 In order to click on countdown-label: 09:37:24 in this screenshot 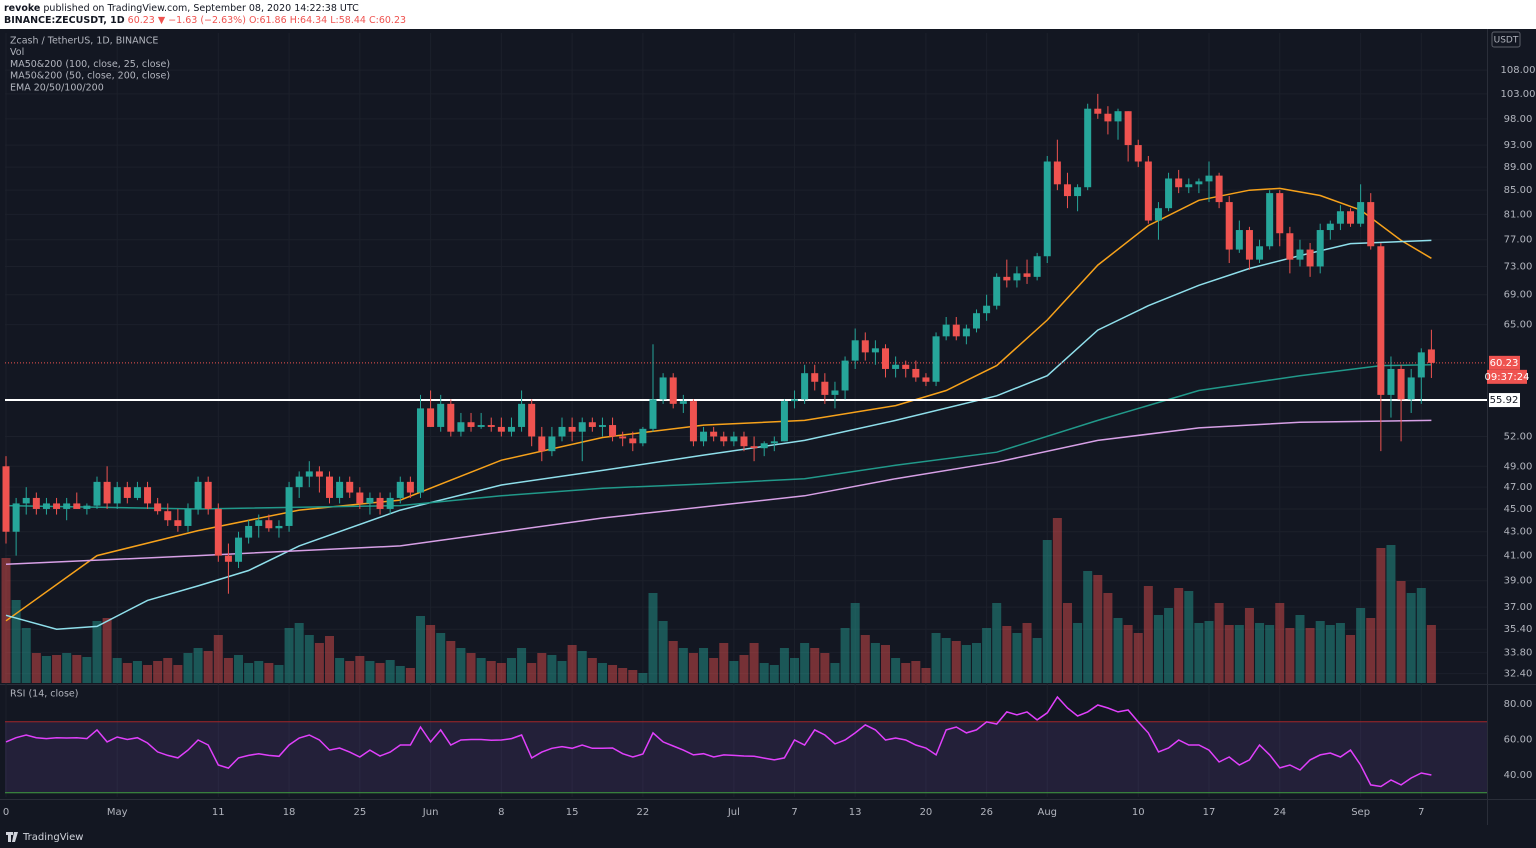, I will do `click(1507, 377)`.